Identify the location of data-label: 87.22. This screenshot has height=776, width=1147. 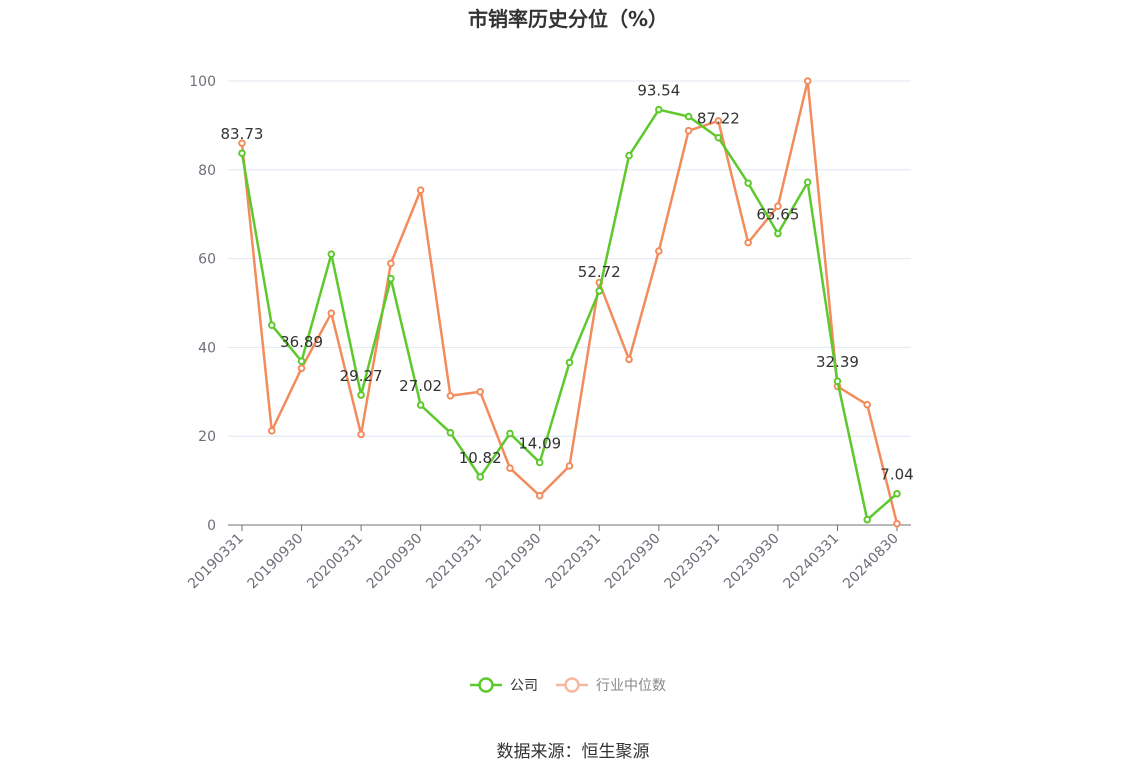
(718, 119).